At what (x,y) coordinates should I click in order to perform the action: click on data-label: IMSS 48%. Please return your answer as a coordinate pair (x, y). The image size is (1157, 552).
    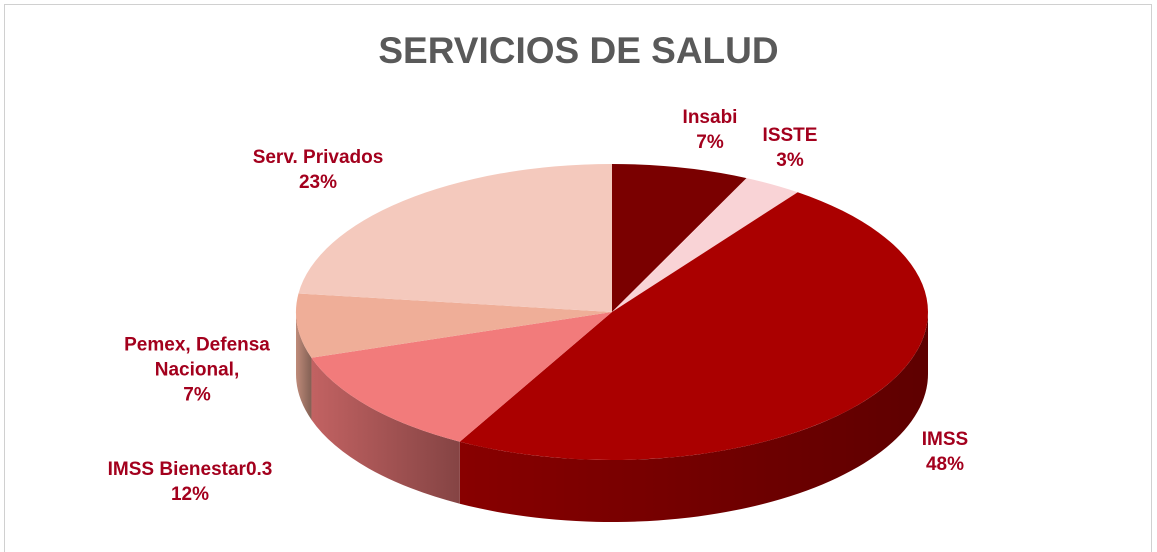
    Looking at the image, I should click on (945, 452).